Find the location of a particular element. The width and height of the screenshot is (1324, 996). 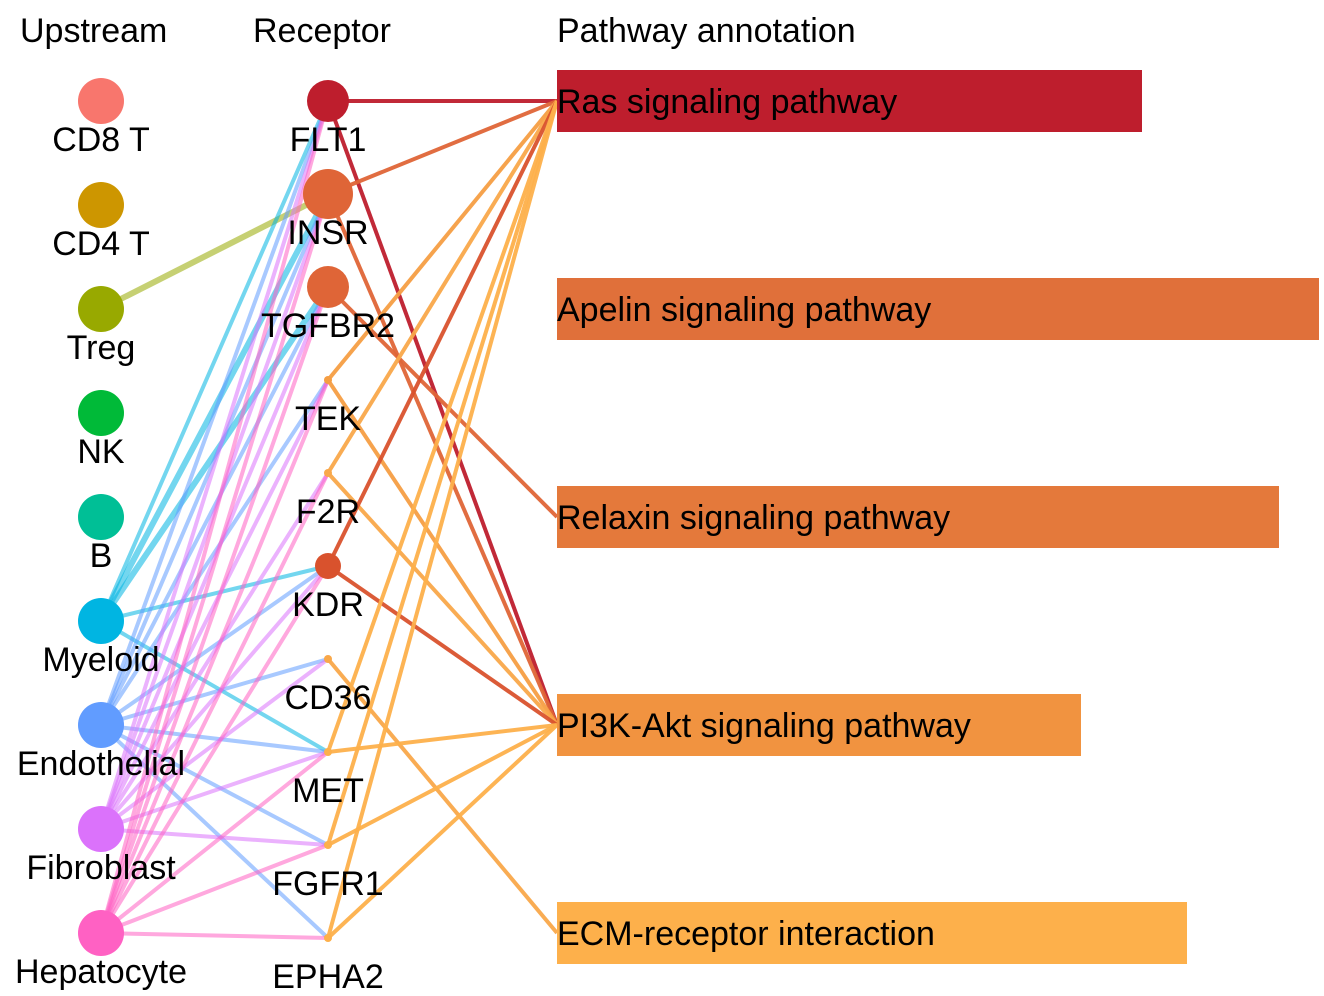

pathway-header: Pathway annotation is located at coordinates (706, 31).